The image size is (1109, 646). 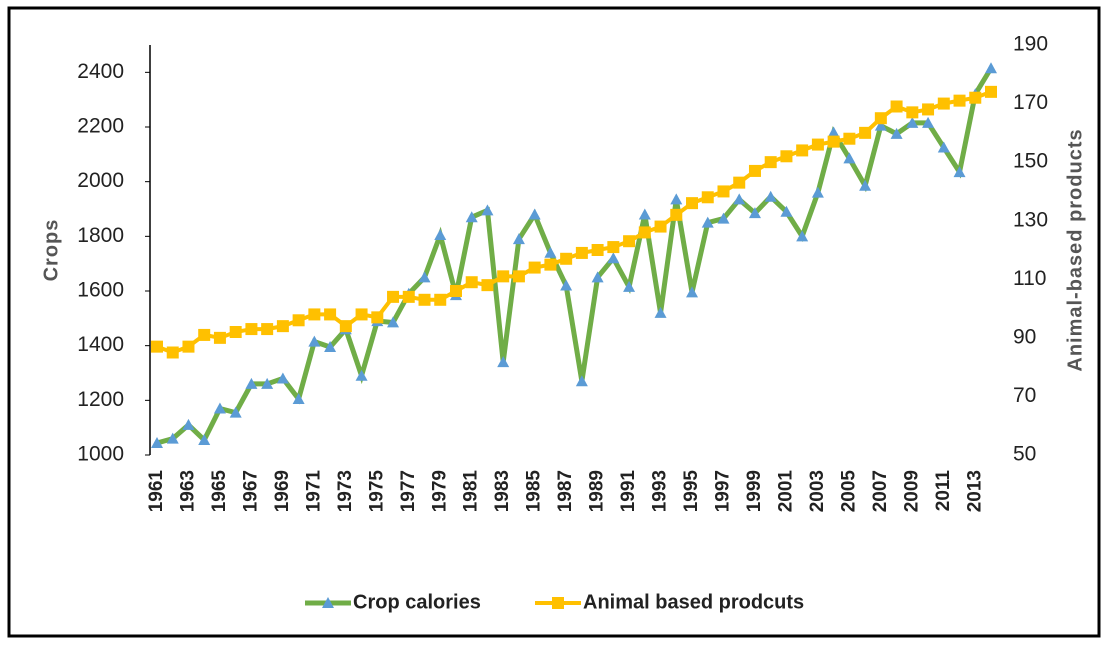 What do you see at coordinates (660, 491) in the screenshot?
I see `x-tick-label: 1993` at bounding box center [660, 491].